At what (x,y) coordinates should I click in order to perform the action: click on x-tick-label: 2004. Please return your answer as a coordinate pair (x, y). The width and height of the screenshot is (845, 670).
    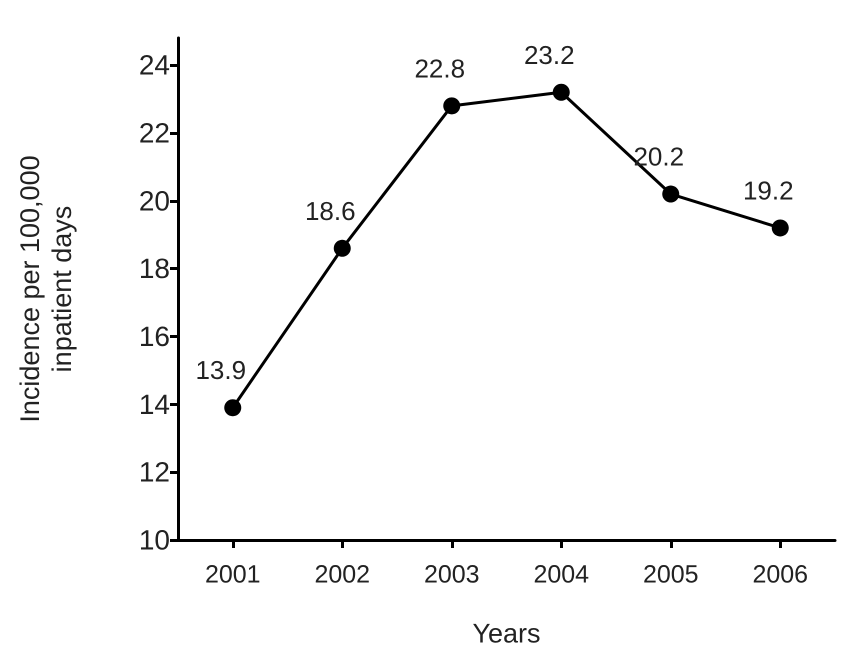
    Looking at the image, I should click on (561, 574).